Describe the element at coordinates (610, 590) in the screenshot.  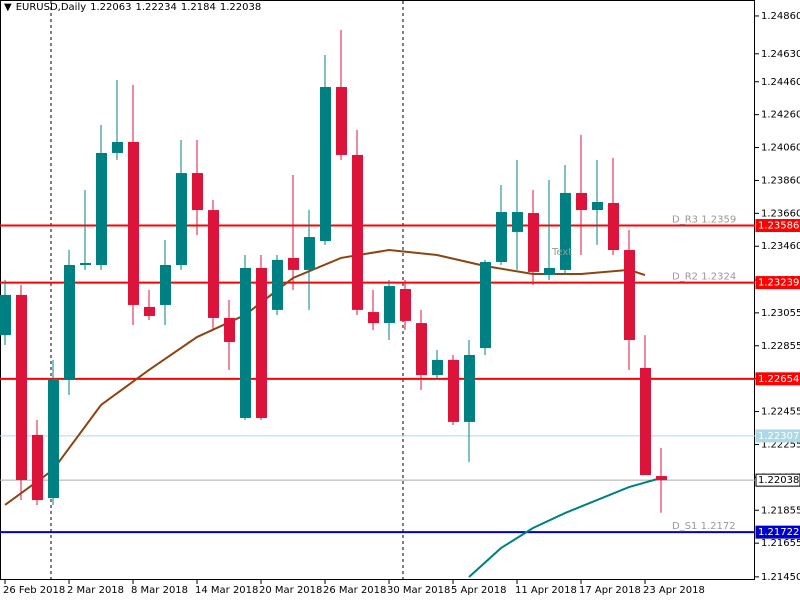
I see `x-tick-label: 17 Apr 2018` at that location.